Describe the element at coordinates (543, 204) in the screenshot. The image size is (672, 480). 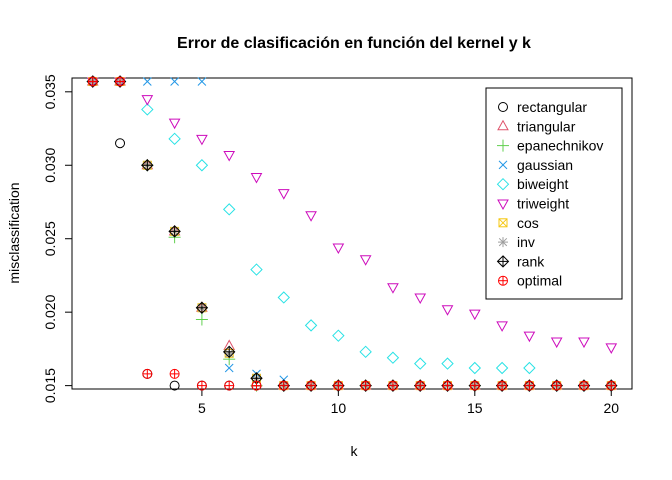
I see `legend-label-triweight: triweight` at that location.